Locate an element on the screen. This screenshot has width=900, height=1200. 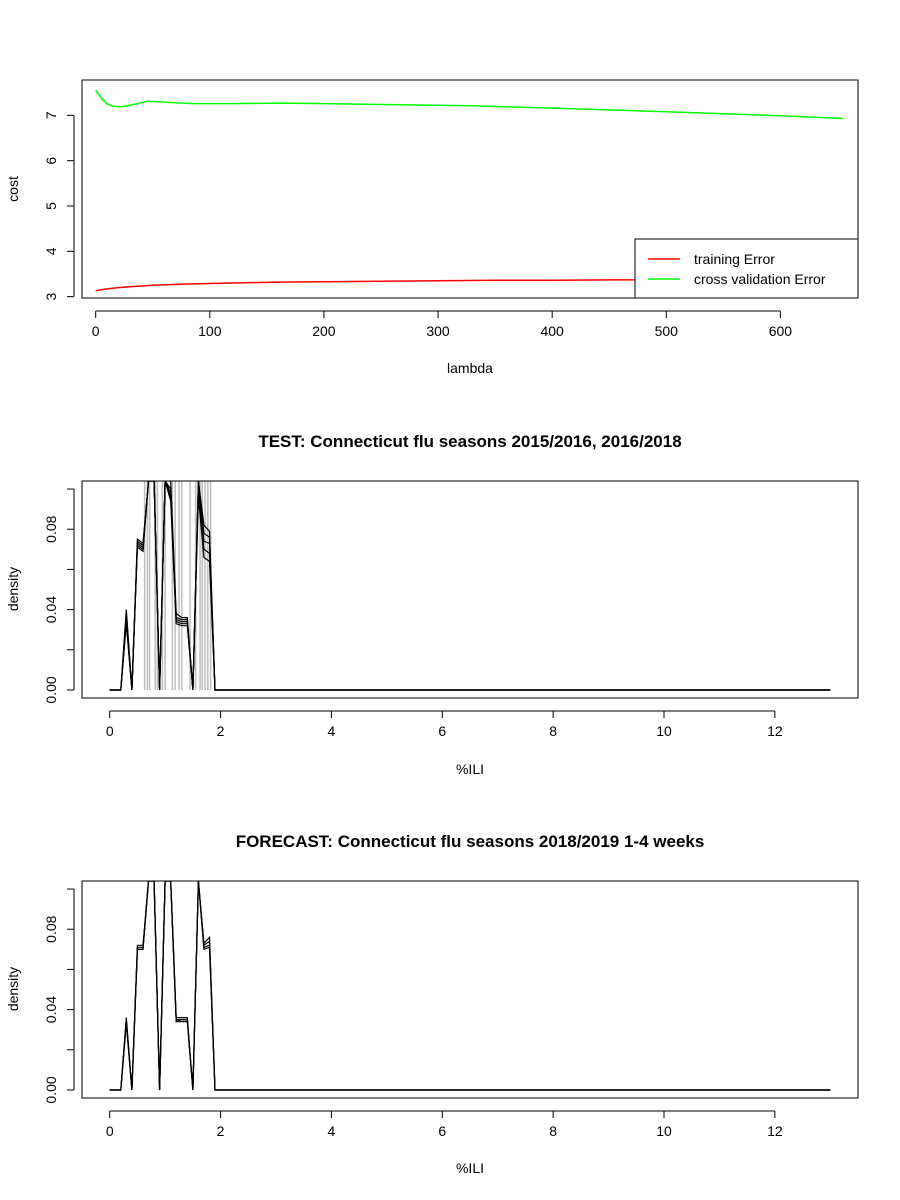
y-tick-label: 4 is located at coordinates (51, 251).